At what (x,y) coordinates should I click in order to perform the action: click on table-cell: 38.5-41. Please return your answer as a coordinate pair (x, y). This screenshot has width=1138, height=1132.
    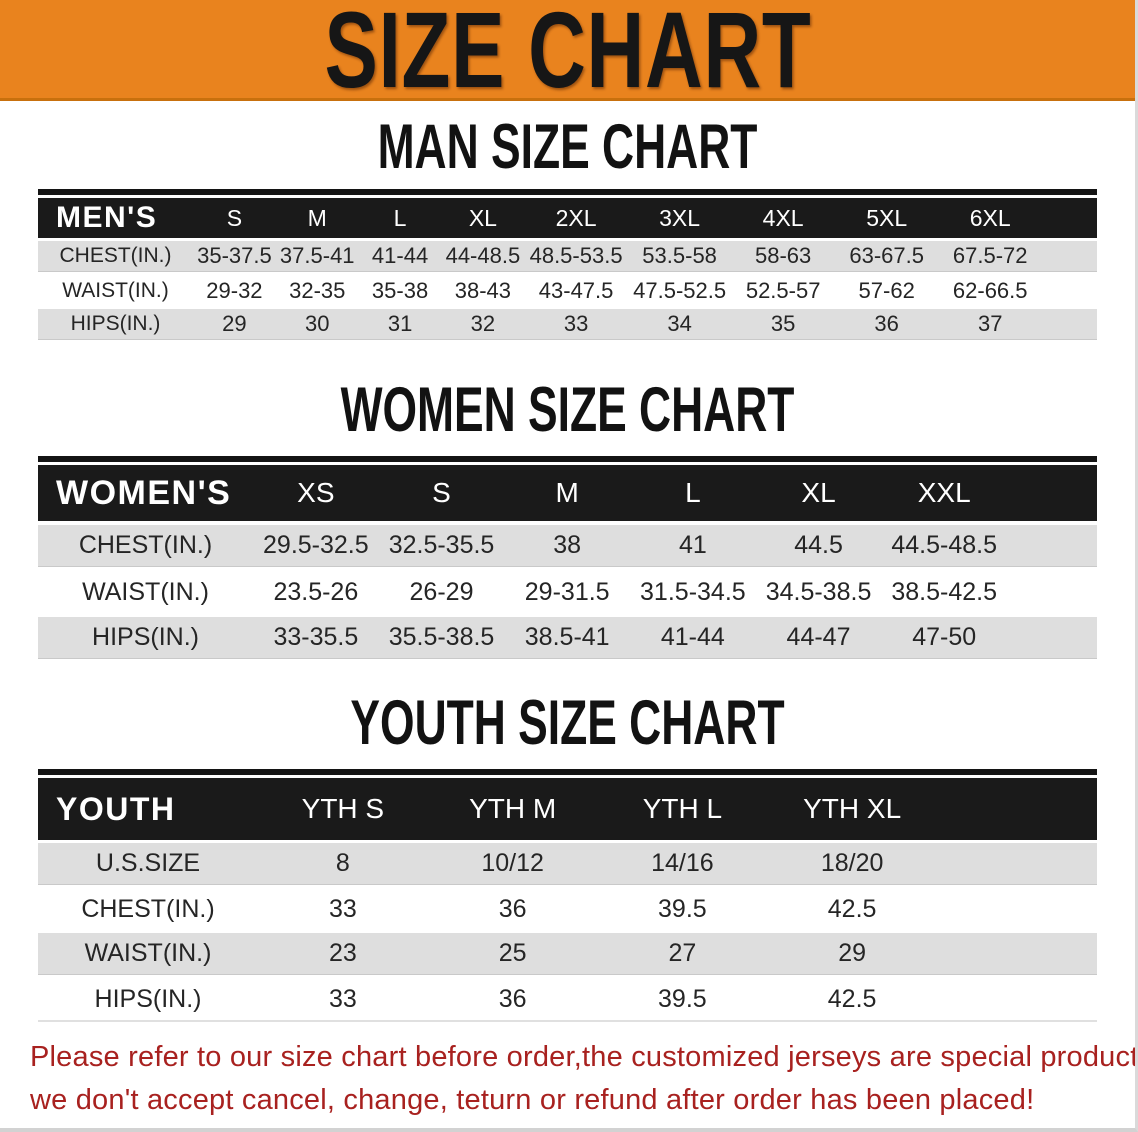
    Looking at the image, I should click on (567, 637).